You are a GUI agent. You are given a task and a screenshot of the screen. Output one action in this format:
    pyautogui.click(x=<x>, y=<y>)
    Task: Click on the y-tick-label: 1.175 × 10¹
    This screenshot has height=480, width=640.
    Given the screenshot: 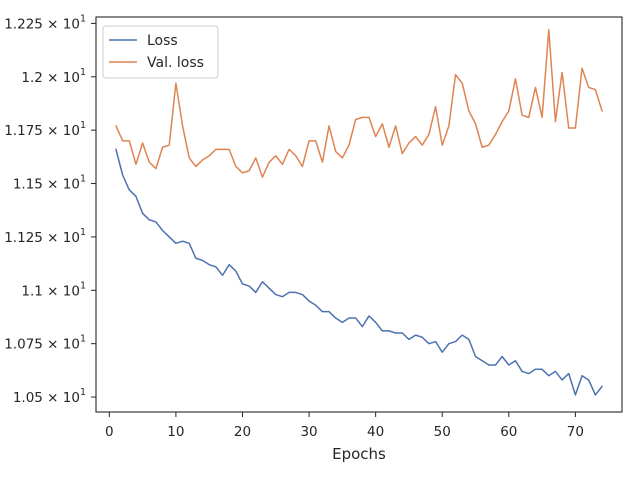 What is the action you would take?
    pyautogui.click(x=45, y=129)
    